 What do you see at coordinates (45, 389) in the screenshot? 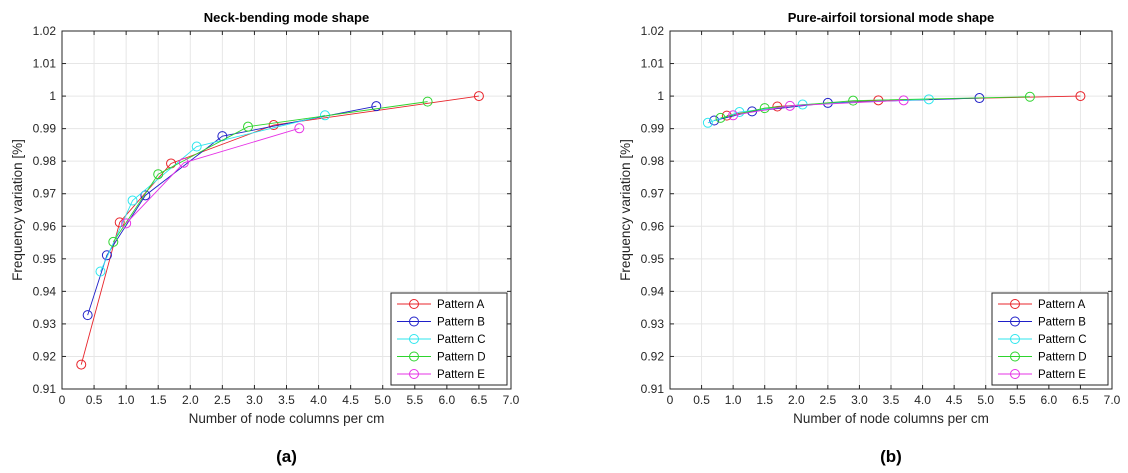
I see `y-tick-label: 0.91` at bounding box center [45, 389].